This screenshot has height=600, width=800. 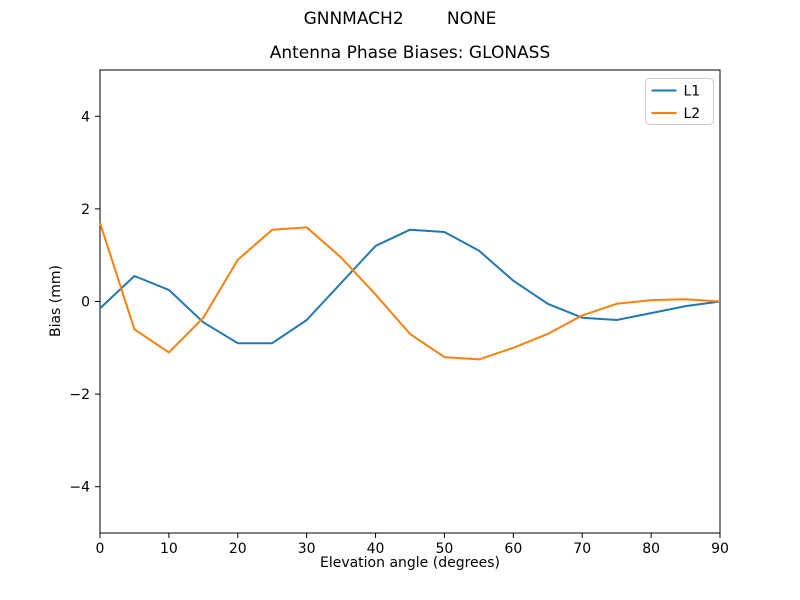 I want to click on x-tick-label: 60, so click(x=513, y=549).